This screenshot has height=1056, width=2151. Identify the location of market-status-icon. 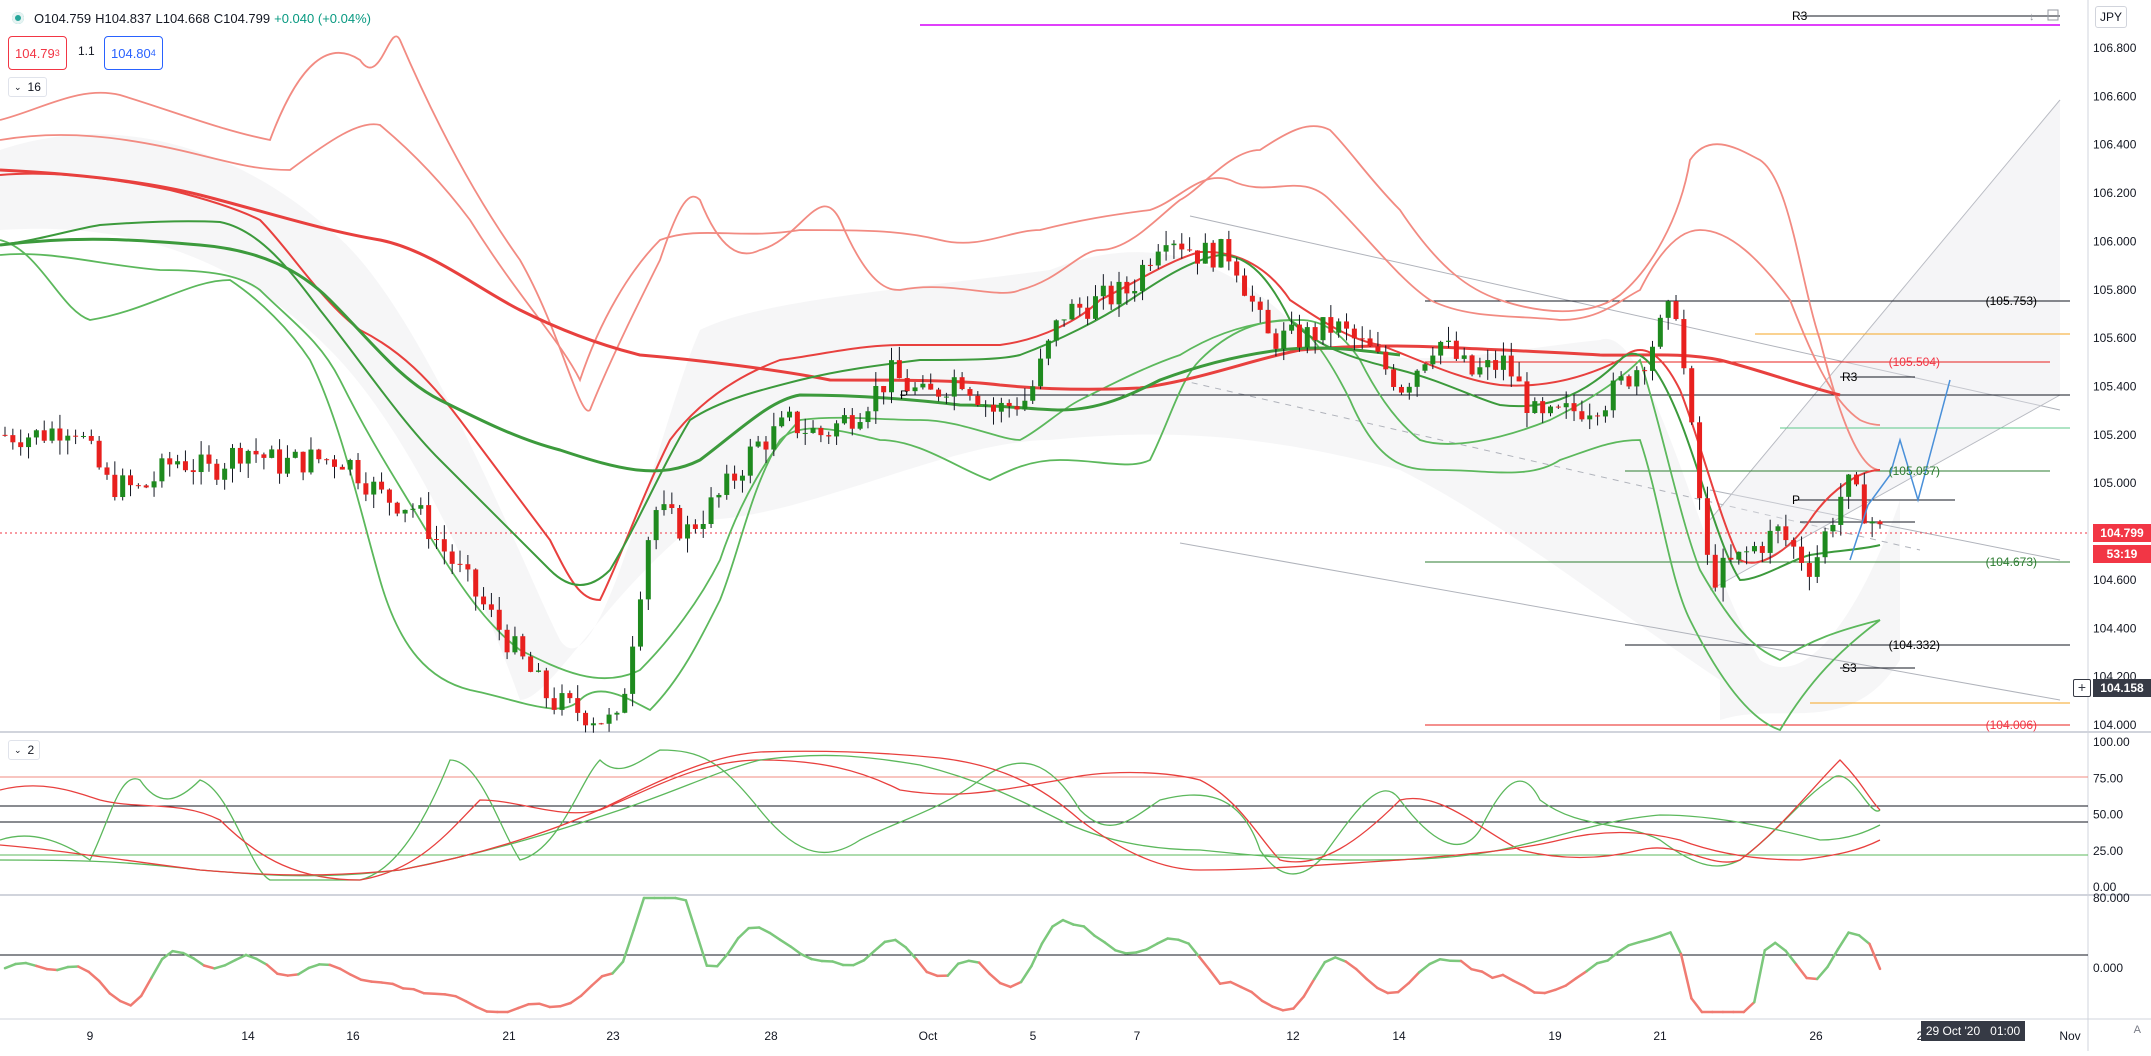
(18, 18).